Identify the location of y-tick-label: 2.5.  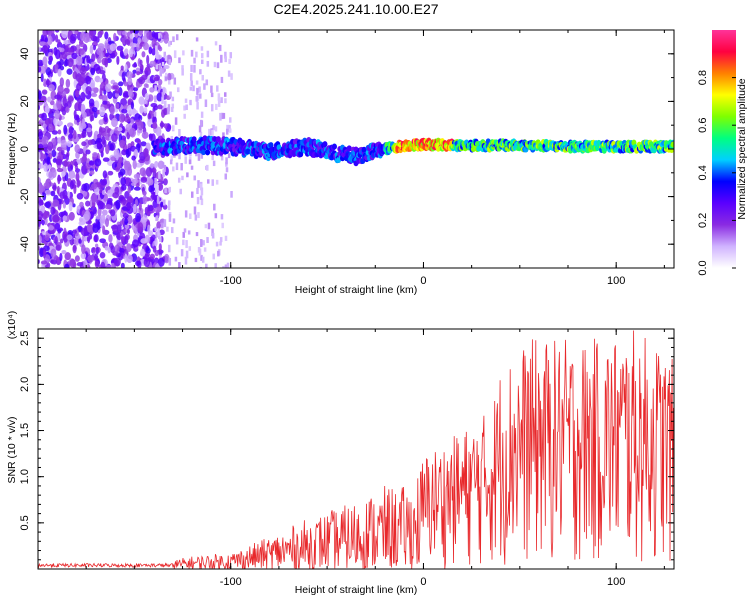
(25, 338).